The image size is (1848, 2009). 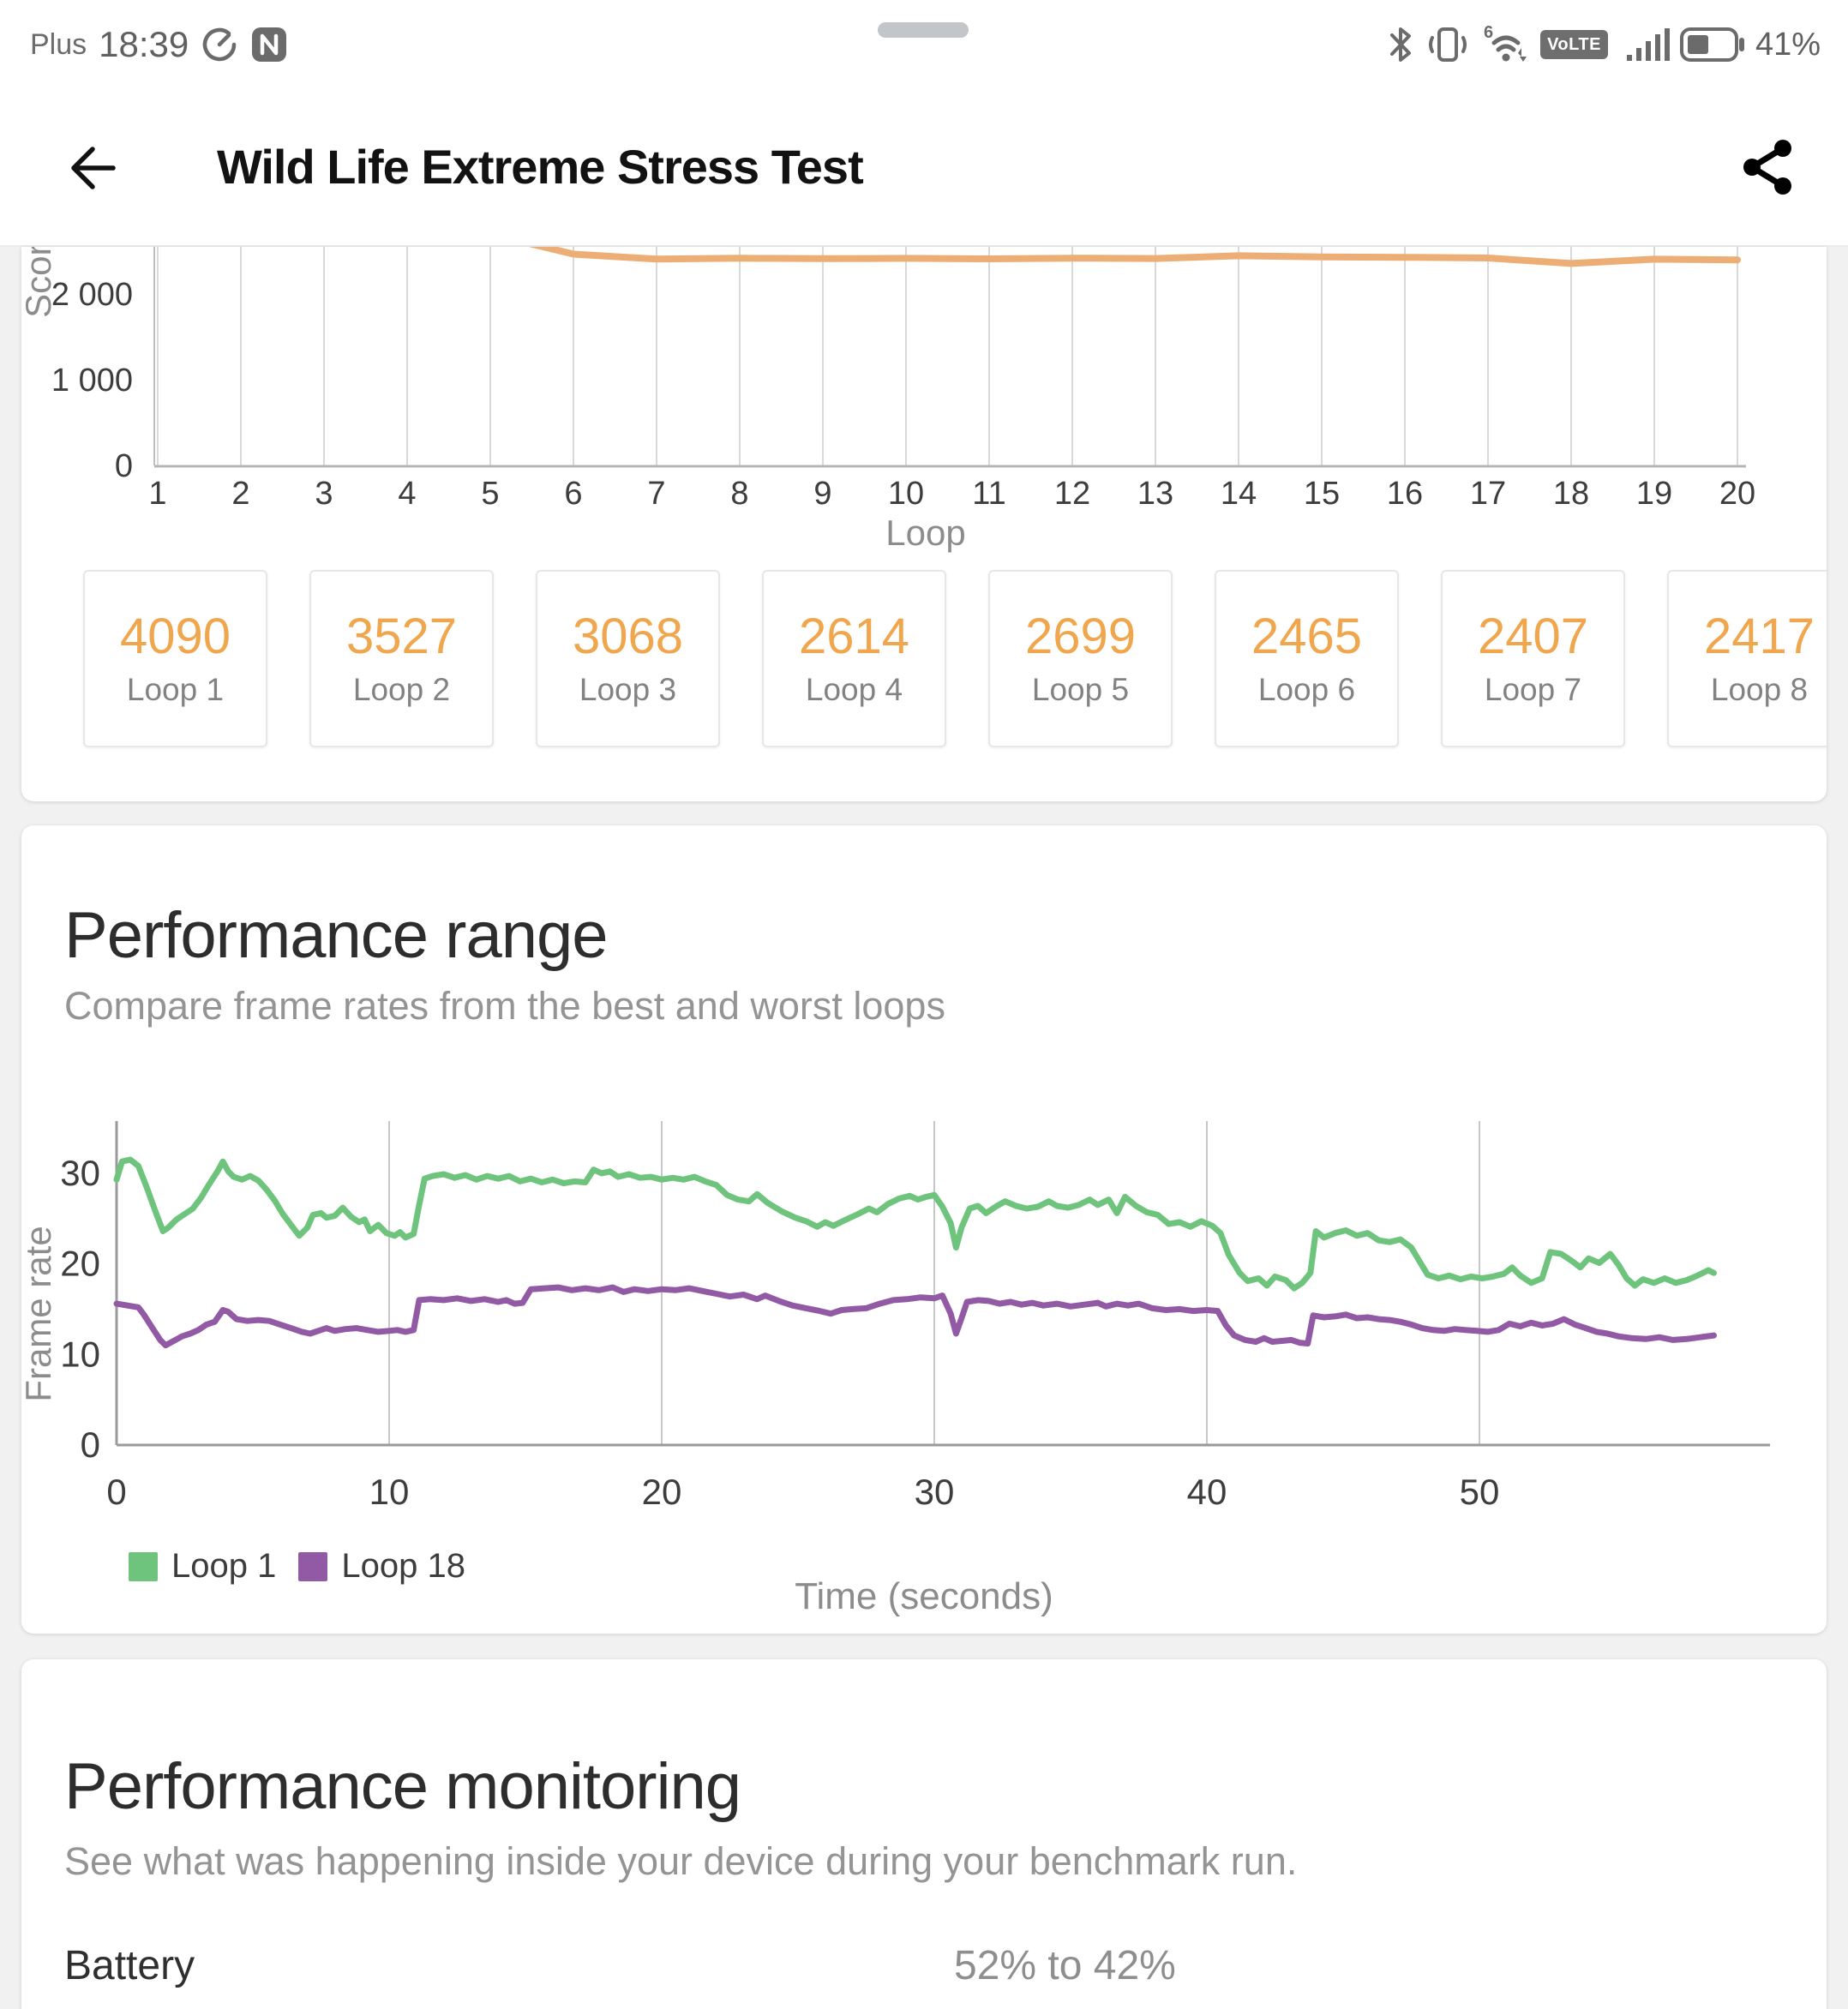 What do you see at coordinates (401, 636) in the screenshot?
I see `loop-score-value: 3527` at bounding box center [401, 636].